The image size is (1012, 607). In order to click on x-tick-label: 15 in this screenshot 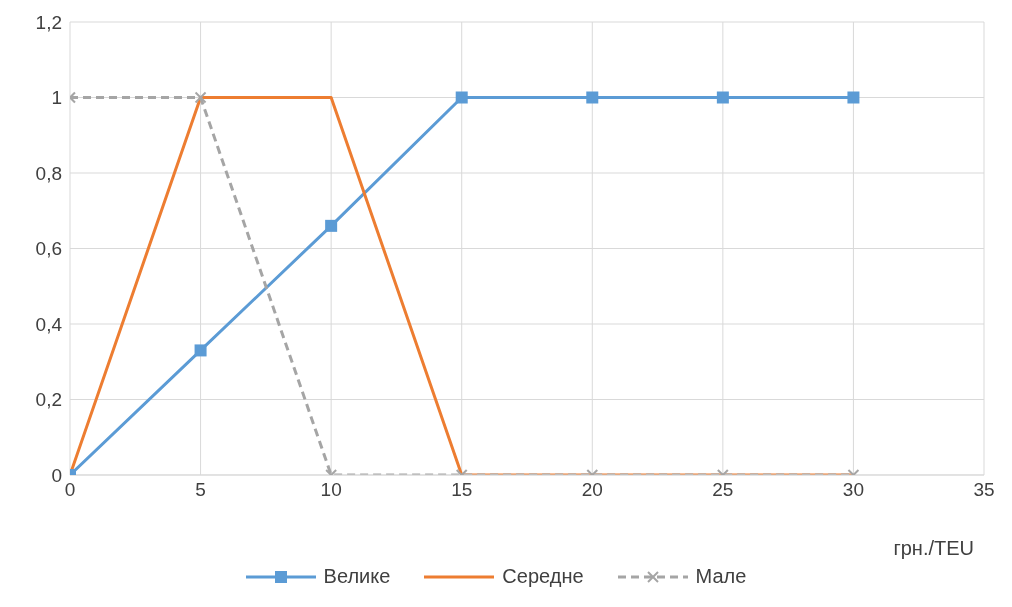, I will do `click(462, 490)`.